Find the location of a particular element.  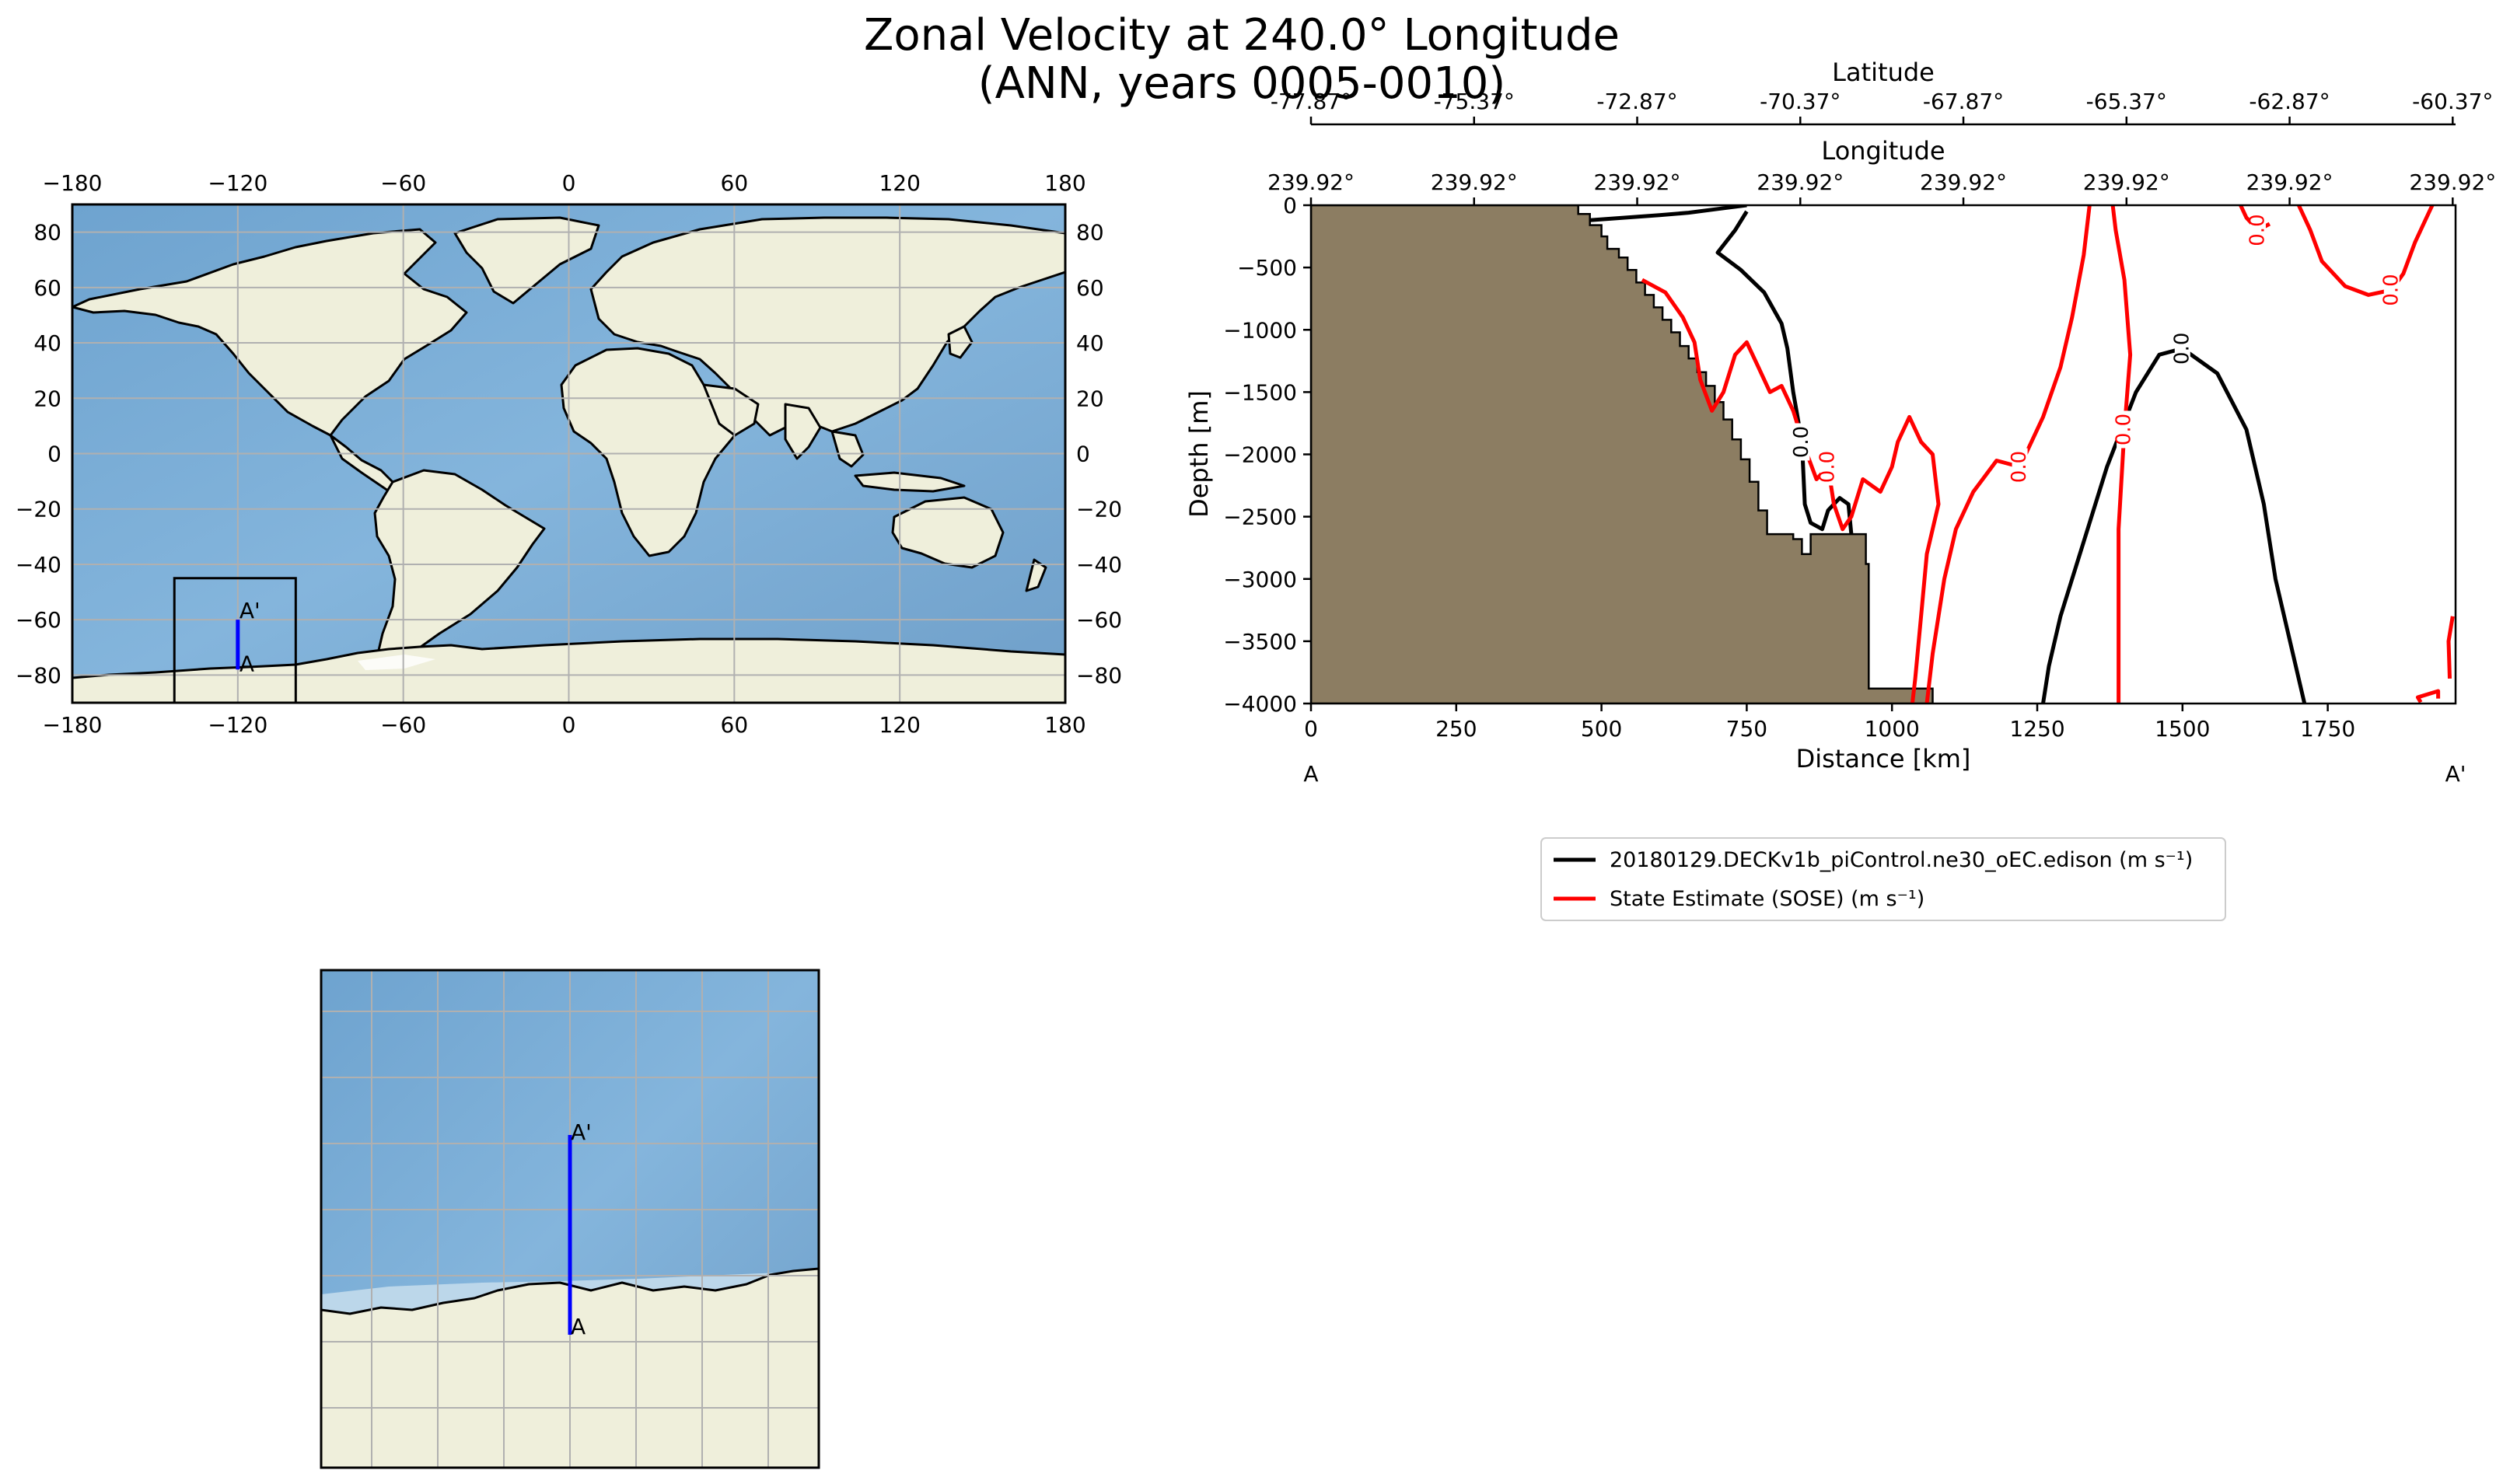

endpoint-label-start: A is located at coordinates (1310, 774).